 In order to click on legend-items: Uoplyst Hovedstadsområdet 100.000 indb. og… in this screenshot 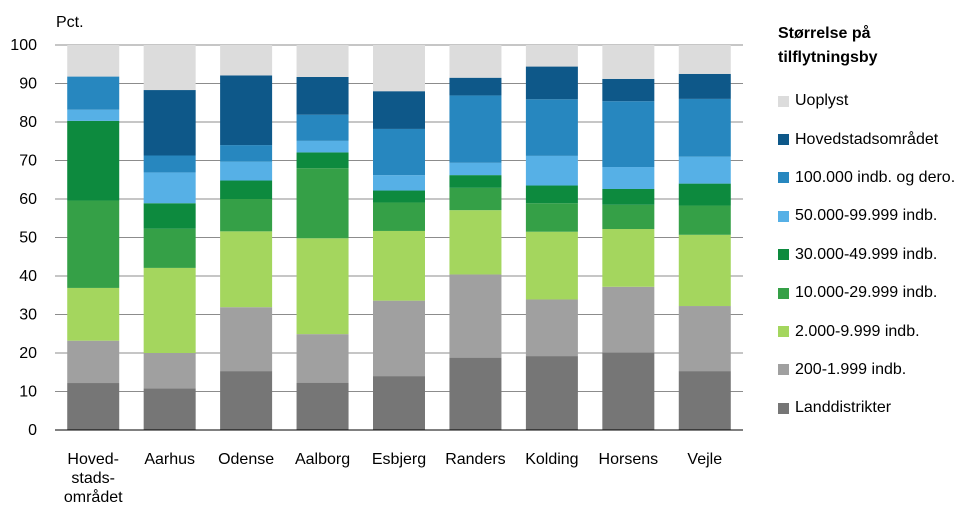, I will do `click(875, 255)`.